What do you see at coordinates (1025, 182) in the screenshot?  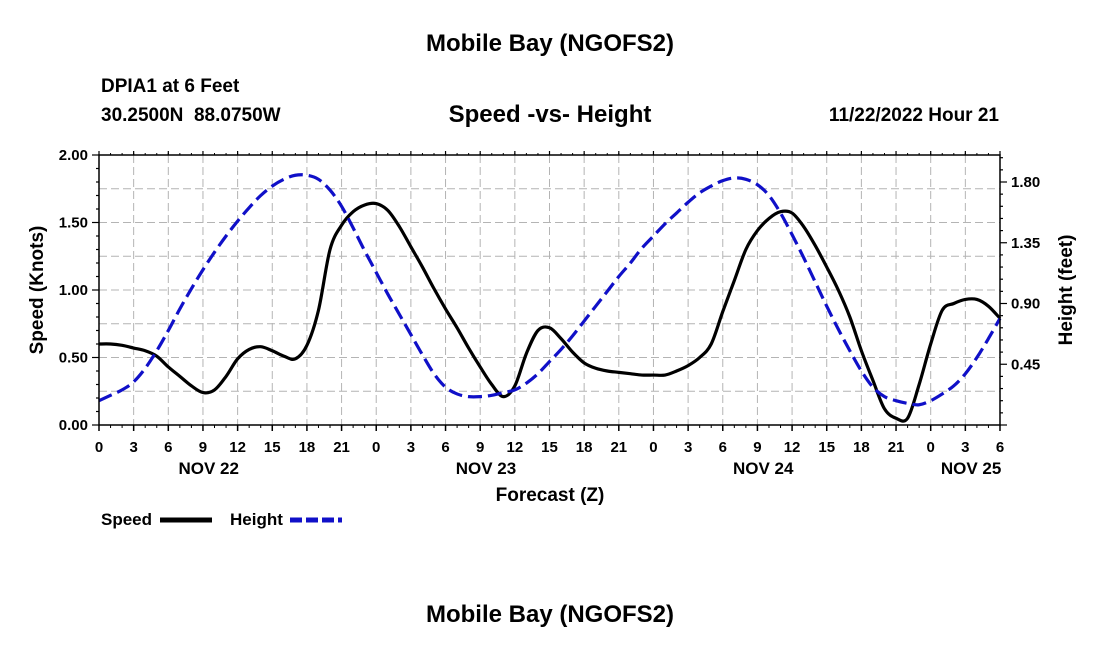 I see `y2-tick-label: 1.80` at bounding box center [1025, 182].